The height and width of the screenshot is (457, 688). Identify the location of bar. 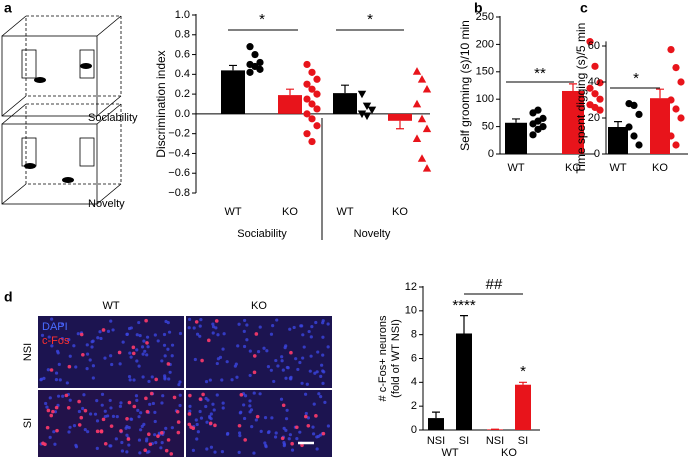
(618, 140).